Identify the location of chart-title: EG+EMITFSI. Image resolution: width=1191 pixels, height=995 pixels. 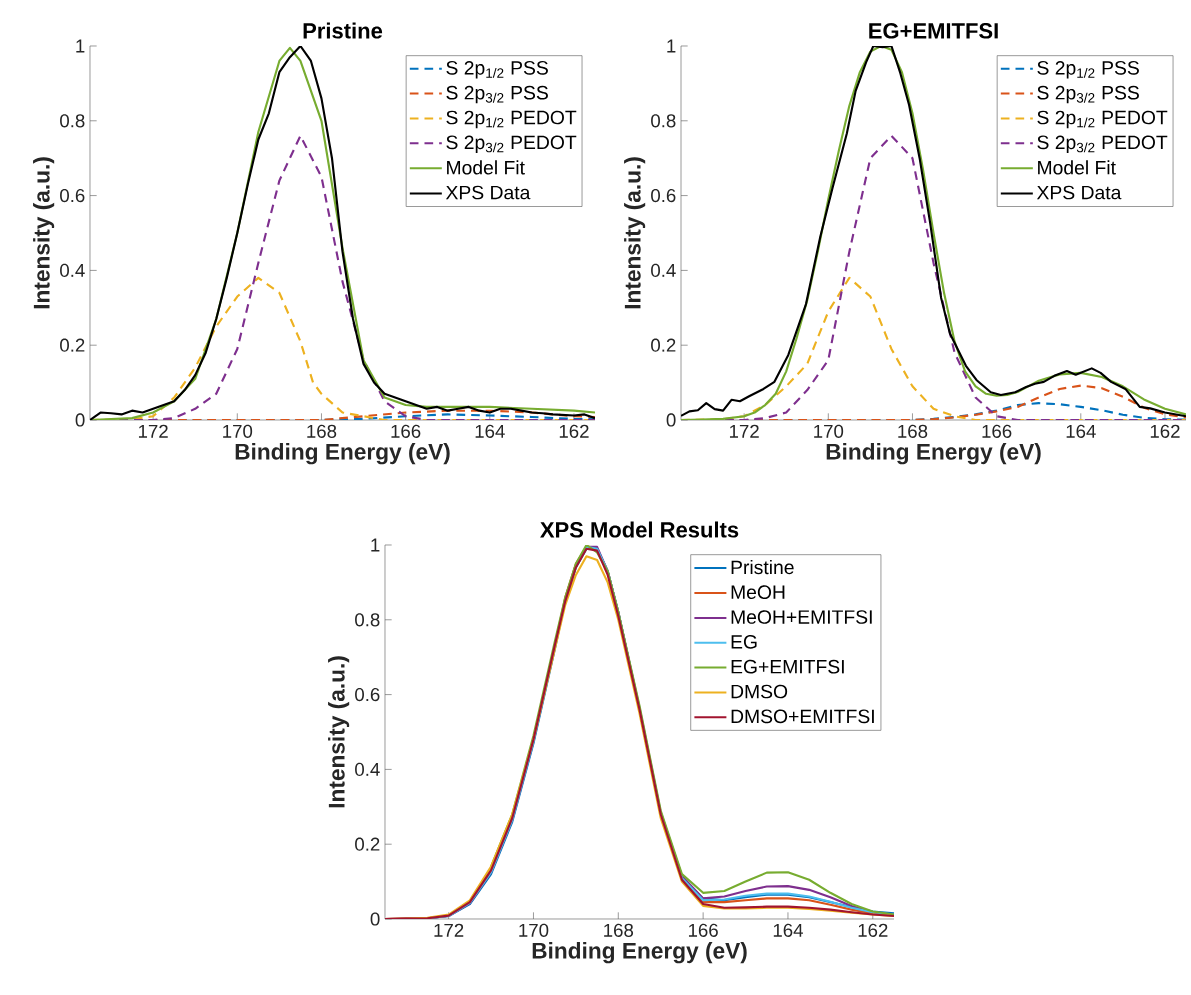
(933, 31).